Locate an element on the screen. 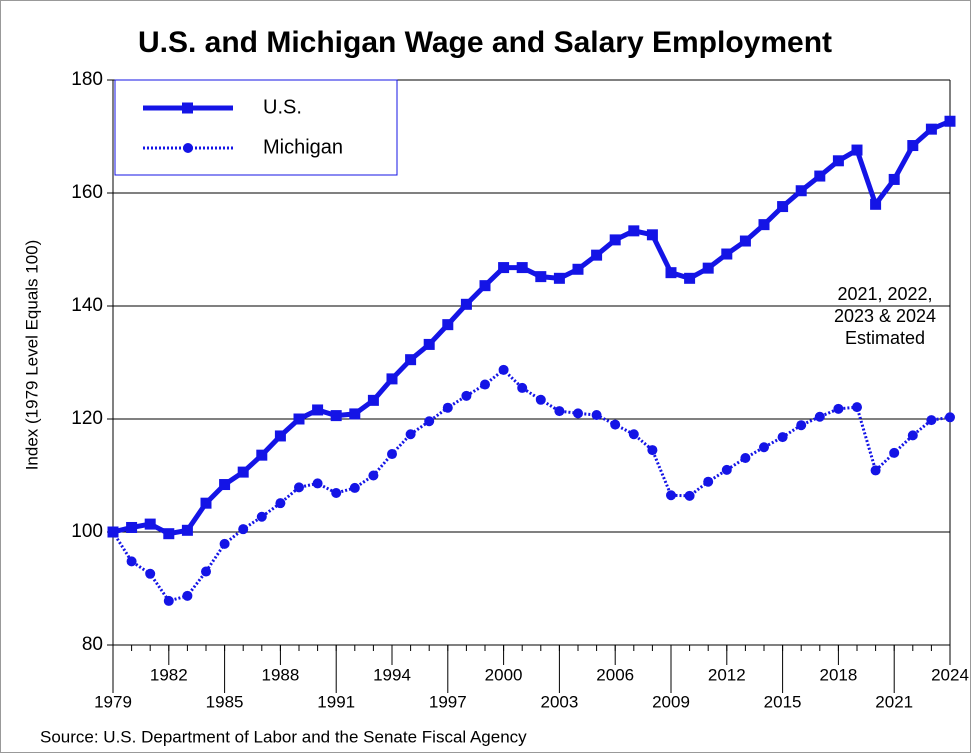 The height and width of the screenshot is (753, 971). y-tick-label: 80 is located at coordinates (92, 644).